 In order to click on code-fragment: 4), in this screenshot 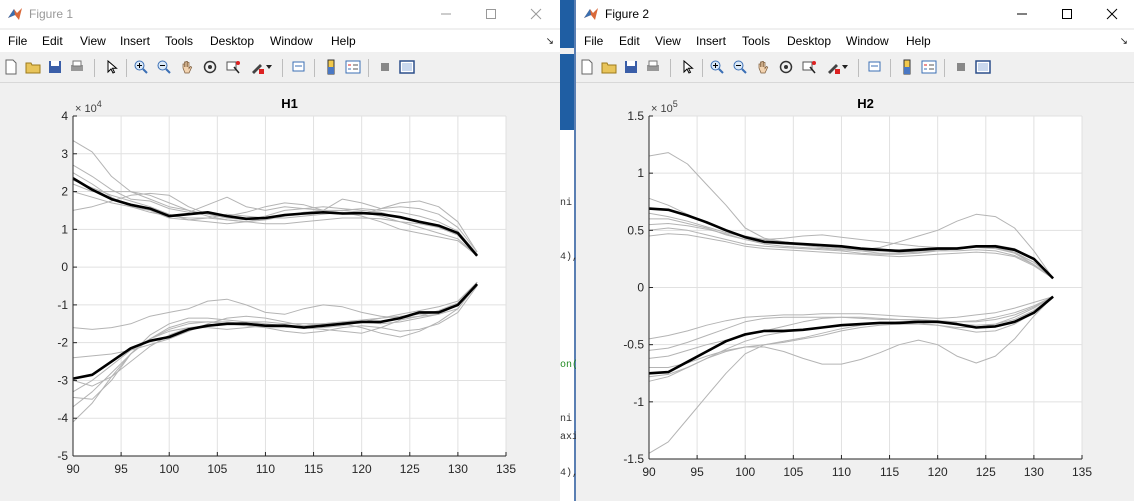, I will do `click(568, 257)`.